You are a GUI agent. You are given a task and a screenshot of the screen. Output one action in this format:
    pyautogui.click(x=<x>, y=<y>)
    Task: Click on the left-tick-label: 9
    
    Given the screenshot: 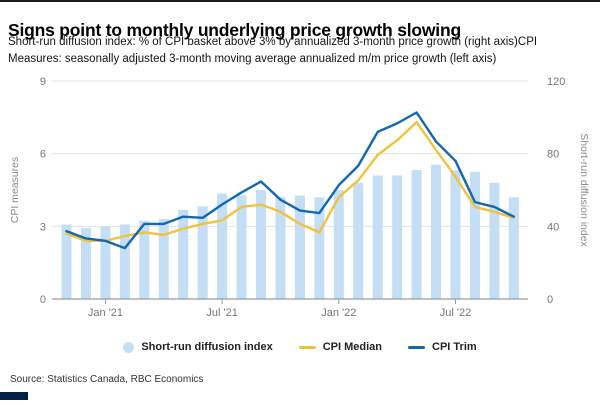 What is the action you would take?
    pyautogui.click(x=43, y=82)
    